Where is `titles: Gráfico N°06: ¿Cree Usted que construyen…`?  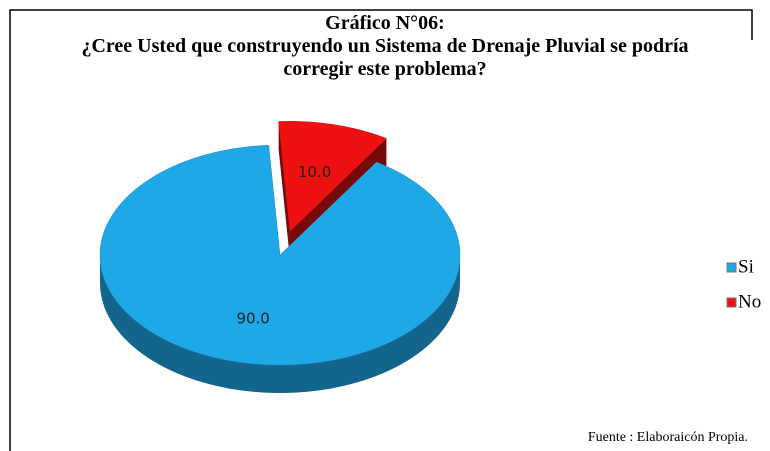
titles: Gráfico N°06: ¿Cree Usted que construyen… is located at coordinates (385, 46).